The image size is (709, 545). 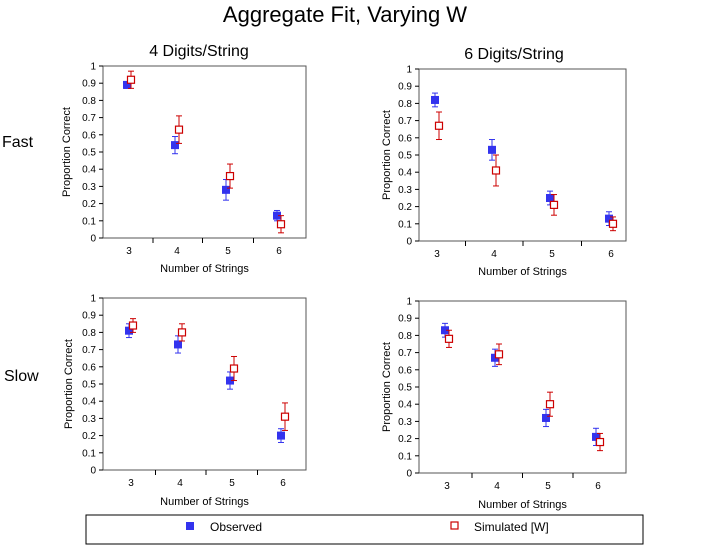 I want to click on row-label-slow: Slow, so click(x=21, y=376).